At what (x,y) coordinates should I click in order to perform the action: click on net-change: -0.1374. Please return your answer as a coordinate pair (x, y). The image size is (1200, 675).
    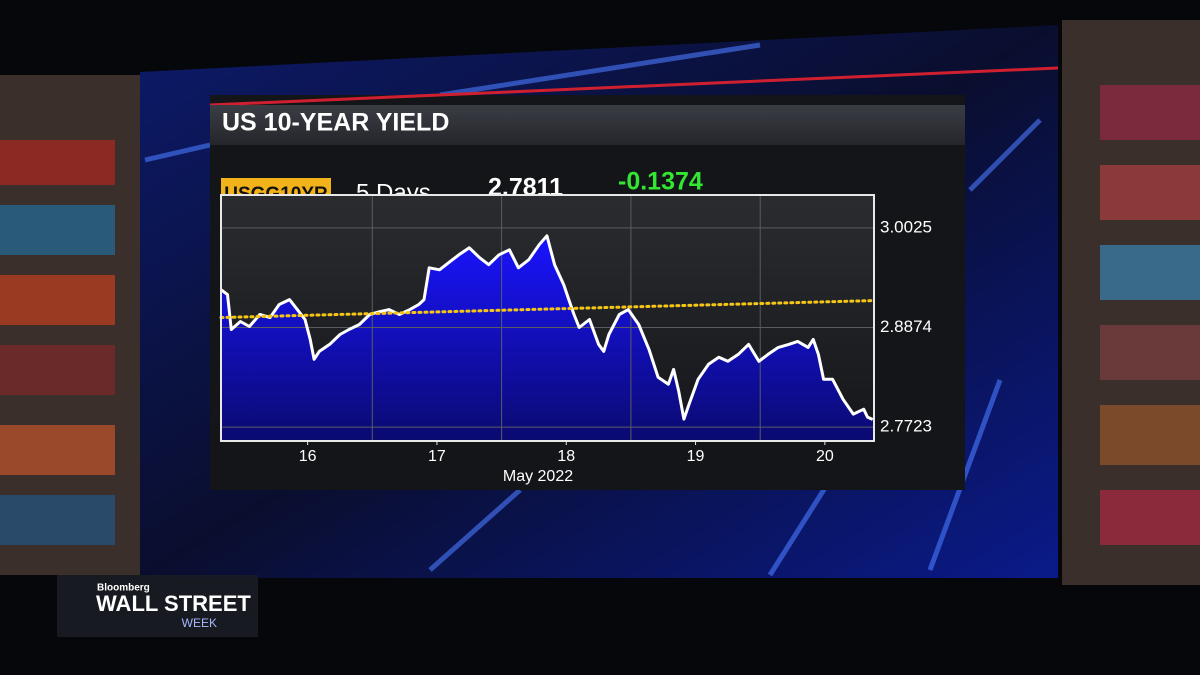
    Looking at the image, I should click on (660, 182).